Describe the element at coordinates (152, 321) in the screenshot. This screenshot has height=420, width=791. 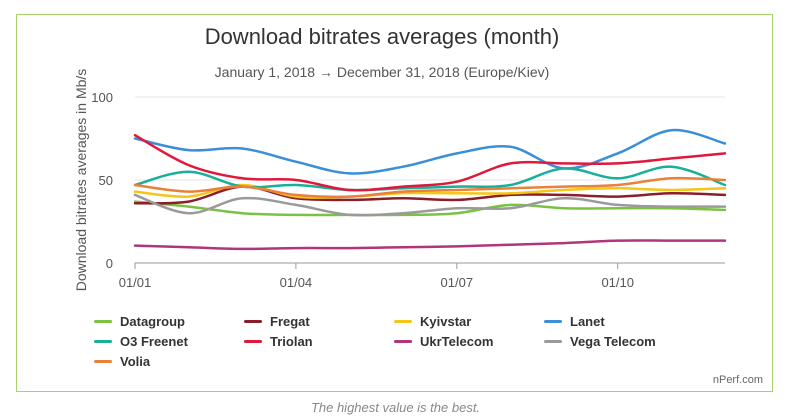
I see `legend-label: Datagroup` at that location.